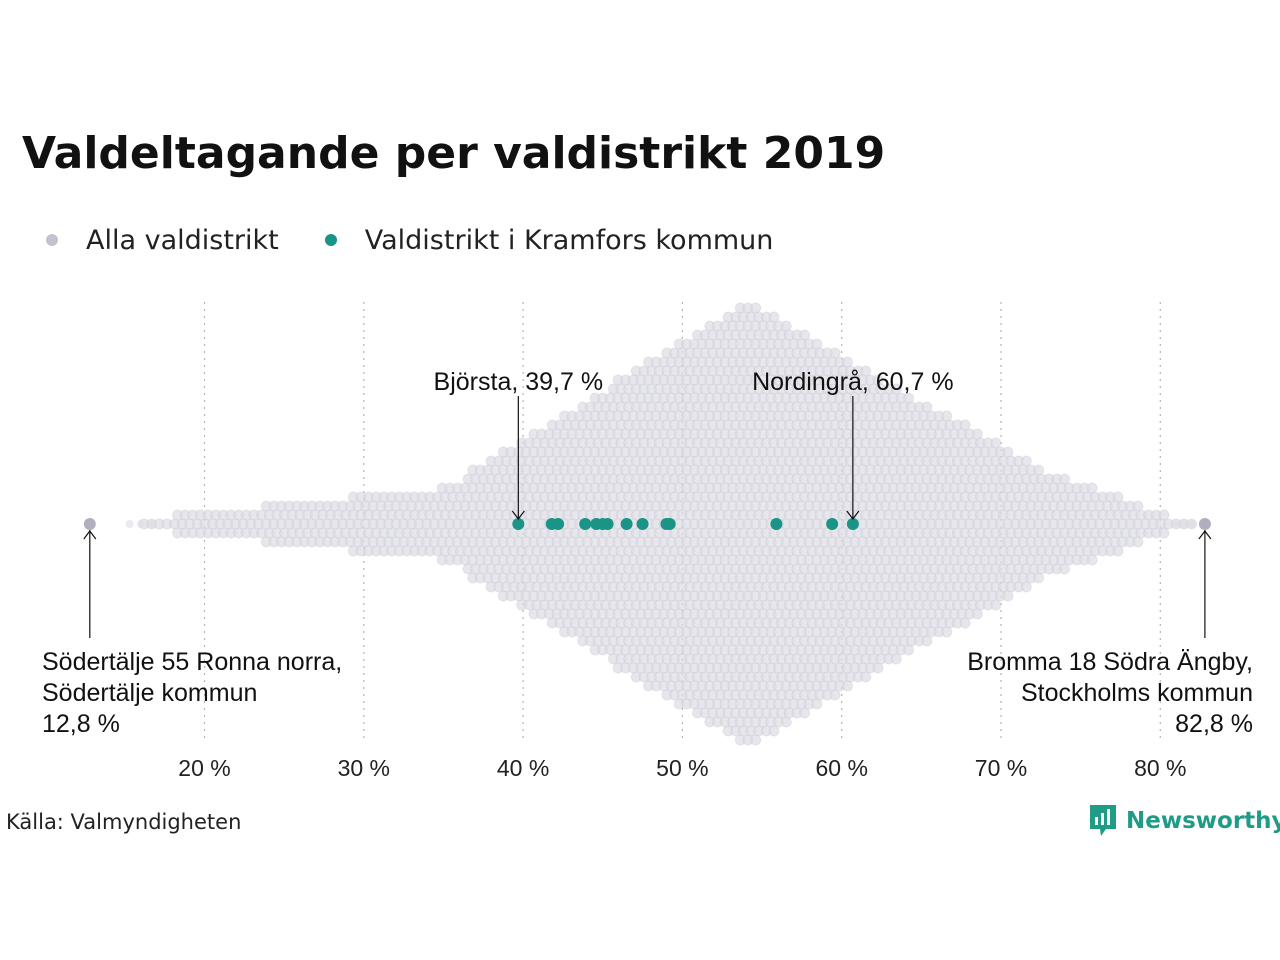  Describe the element at coordinates (1137, 693) in the screenshot. I see `annotation-label: Stockholms kommun` at that location.